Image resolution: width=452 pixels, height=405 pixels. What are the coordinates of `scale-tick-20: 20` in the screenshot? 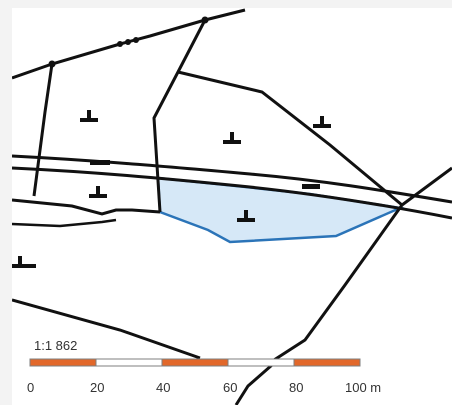 It's located at (97, 387).